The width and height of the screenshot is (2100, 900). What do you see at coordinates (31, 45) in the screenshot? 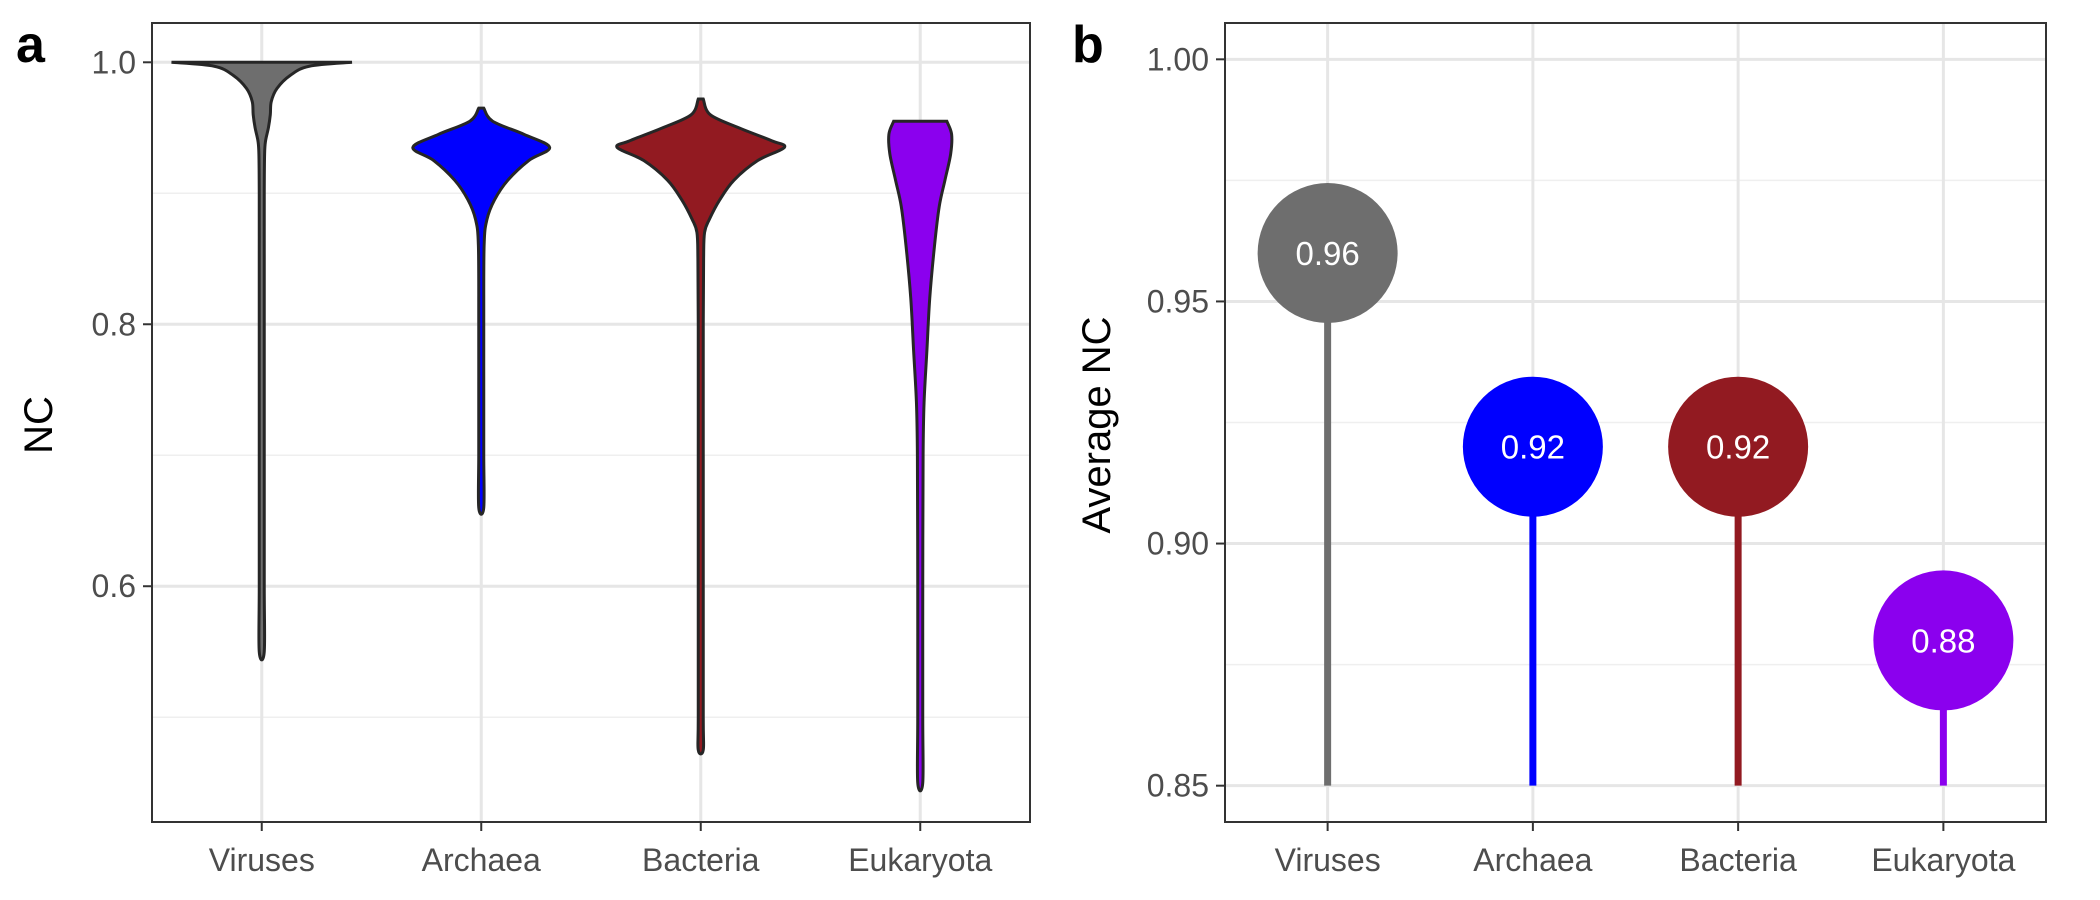
I see `panel-a-letter: a` at bounding box center [31, 45].